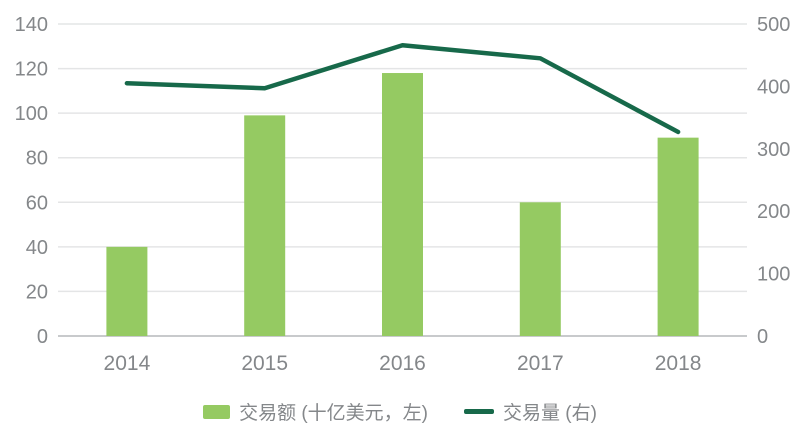 The height and width of the screenshot is (434, 800). I want to click on x-axis-labels: 2014 2015 2016 2017 2018, so click(403, 363).